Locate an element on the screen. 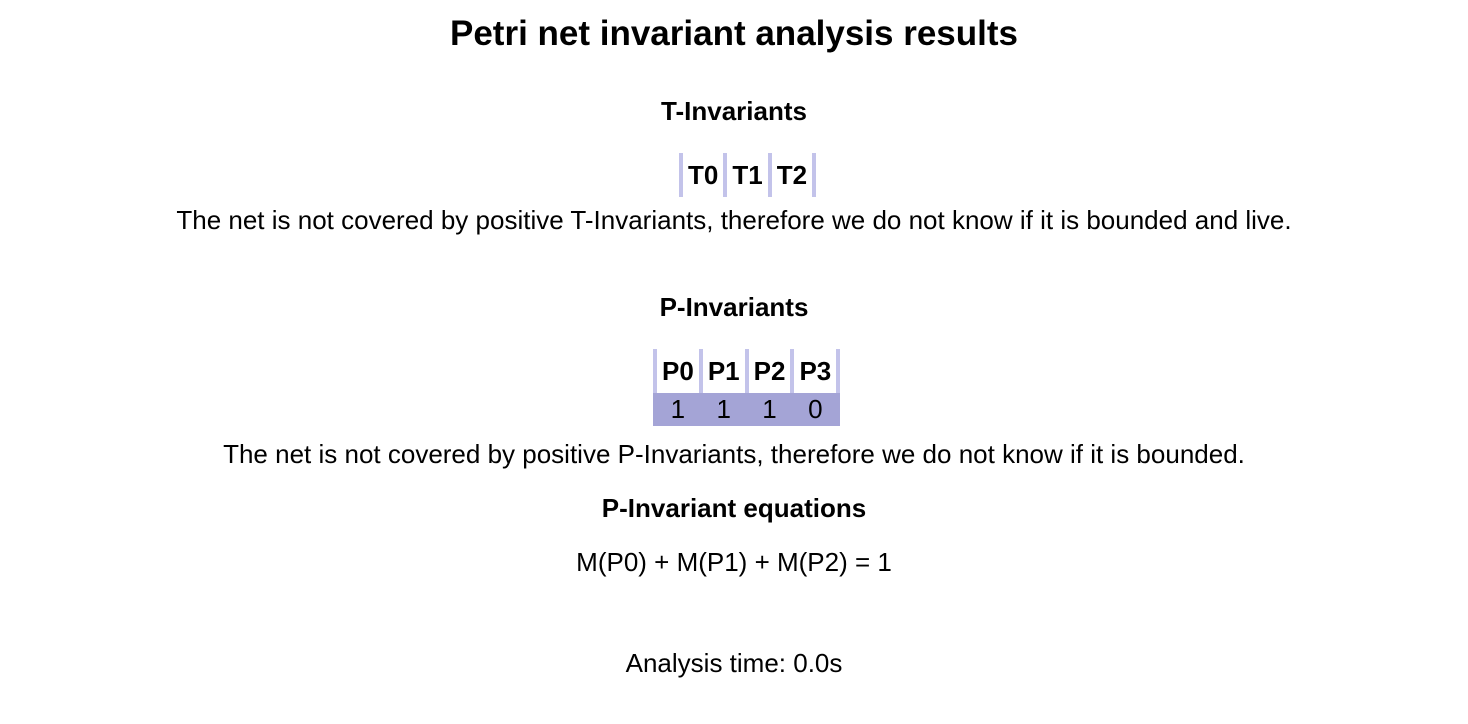 Image resolution: width=1468 pixels, height=724 pixels. t-invariants-table: T0 T1 T2 is located at coordinates (748, 175).